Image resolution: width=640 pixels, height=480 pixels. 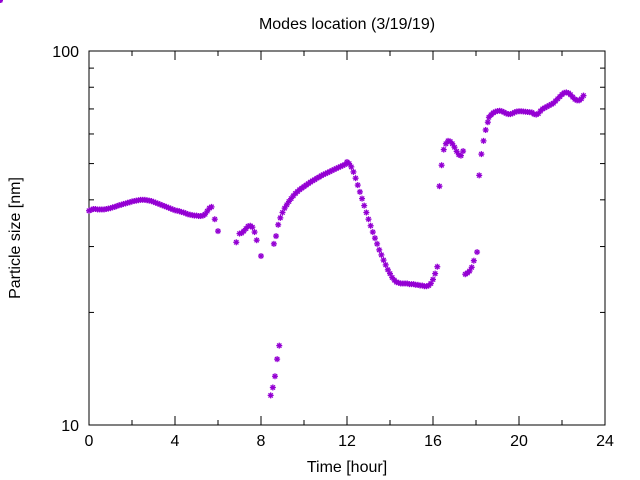 What do you see at coordinates (65, 52) in the screenshot?
I see `y-tick-label: 100` at bounding box center [65, 52].